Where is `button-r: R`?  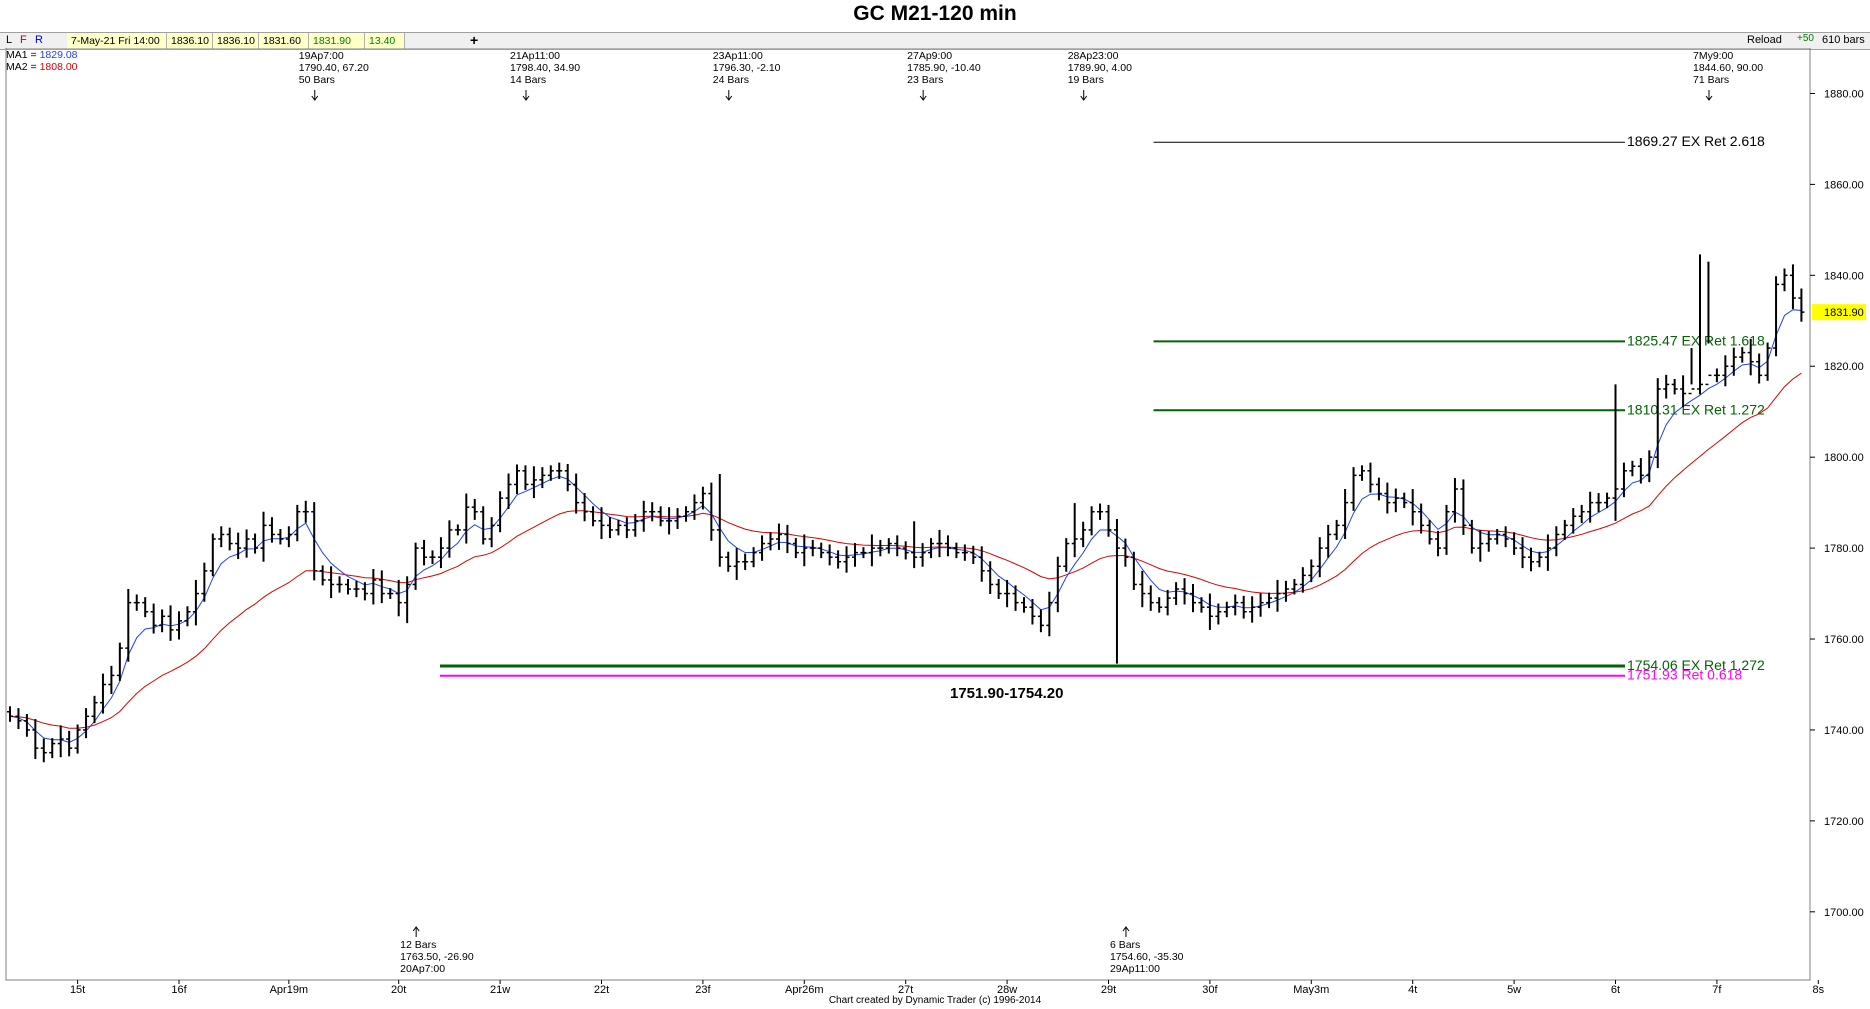
button-r: R is located at coordinates (39, 40).